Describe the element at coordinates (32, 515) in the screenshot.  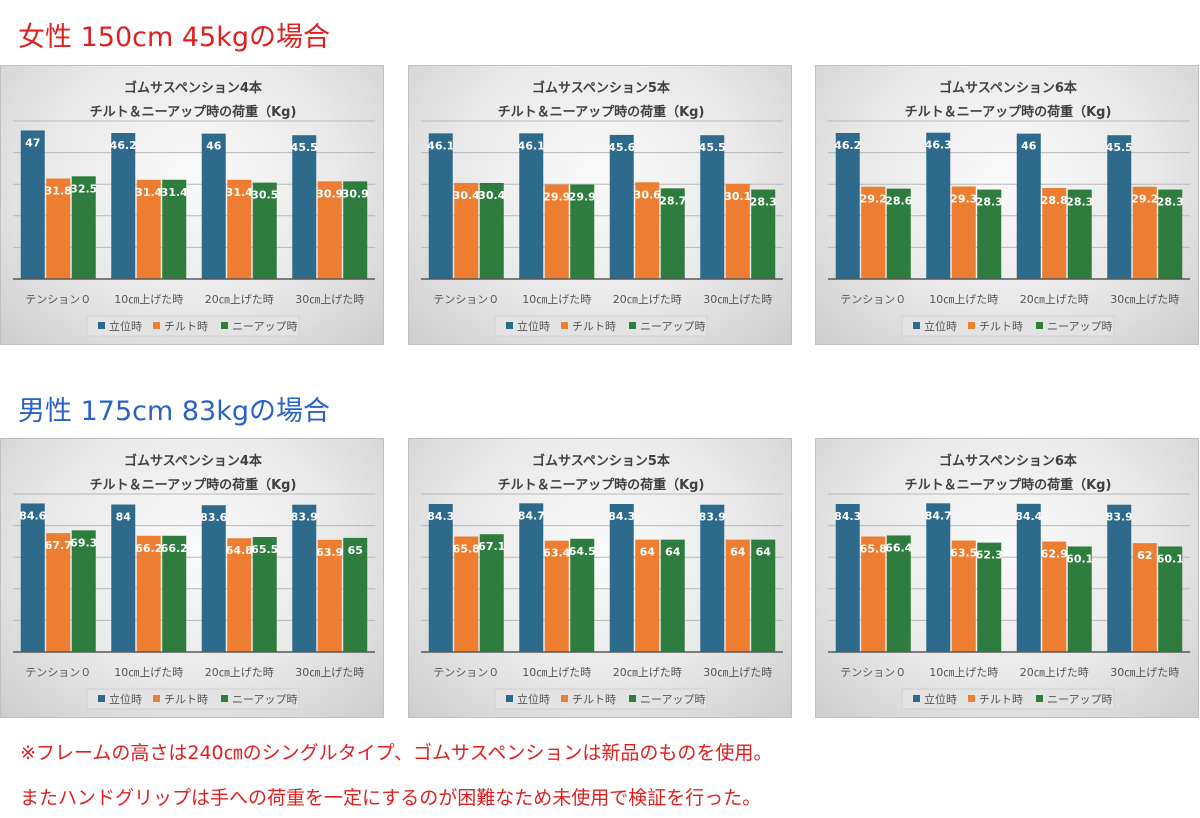
I see `data-label: 84.6` at that location.